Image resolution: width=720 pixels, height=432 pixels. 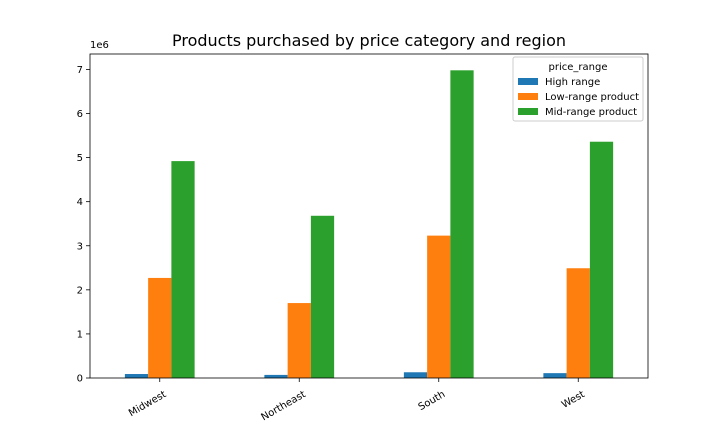 I want to click on x-tick-label: Midwest, so click(x=147, y=404).